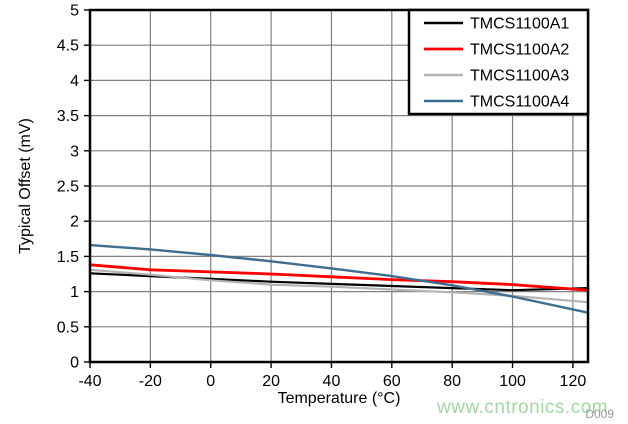 The width and height of the screenshot is (628, 424). I want to click on series-line-TMCS1100A3, so click(339, 286).